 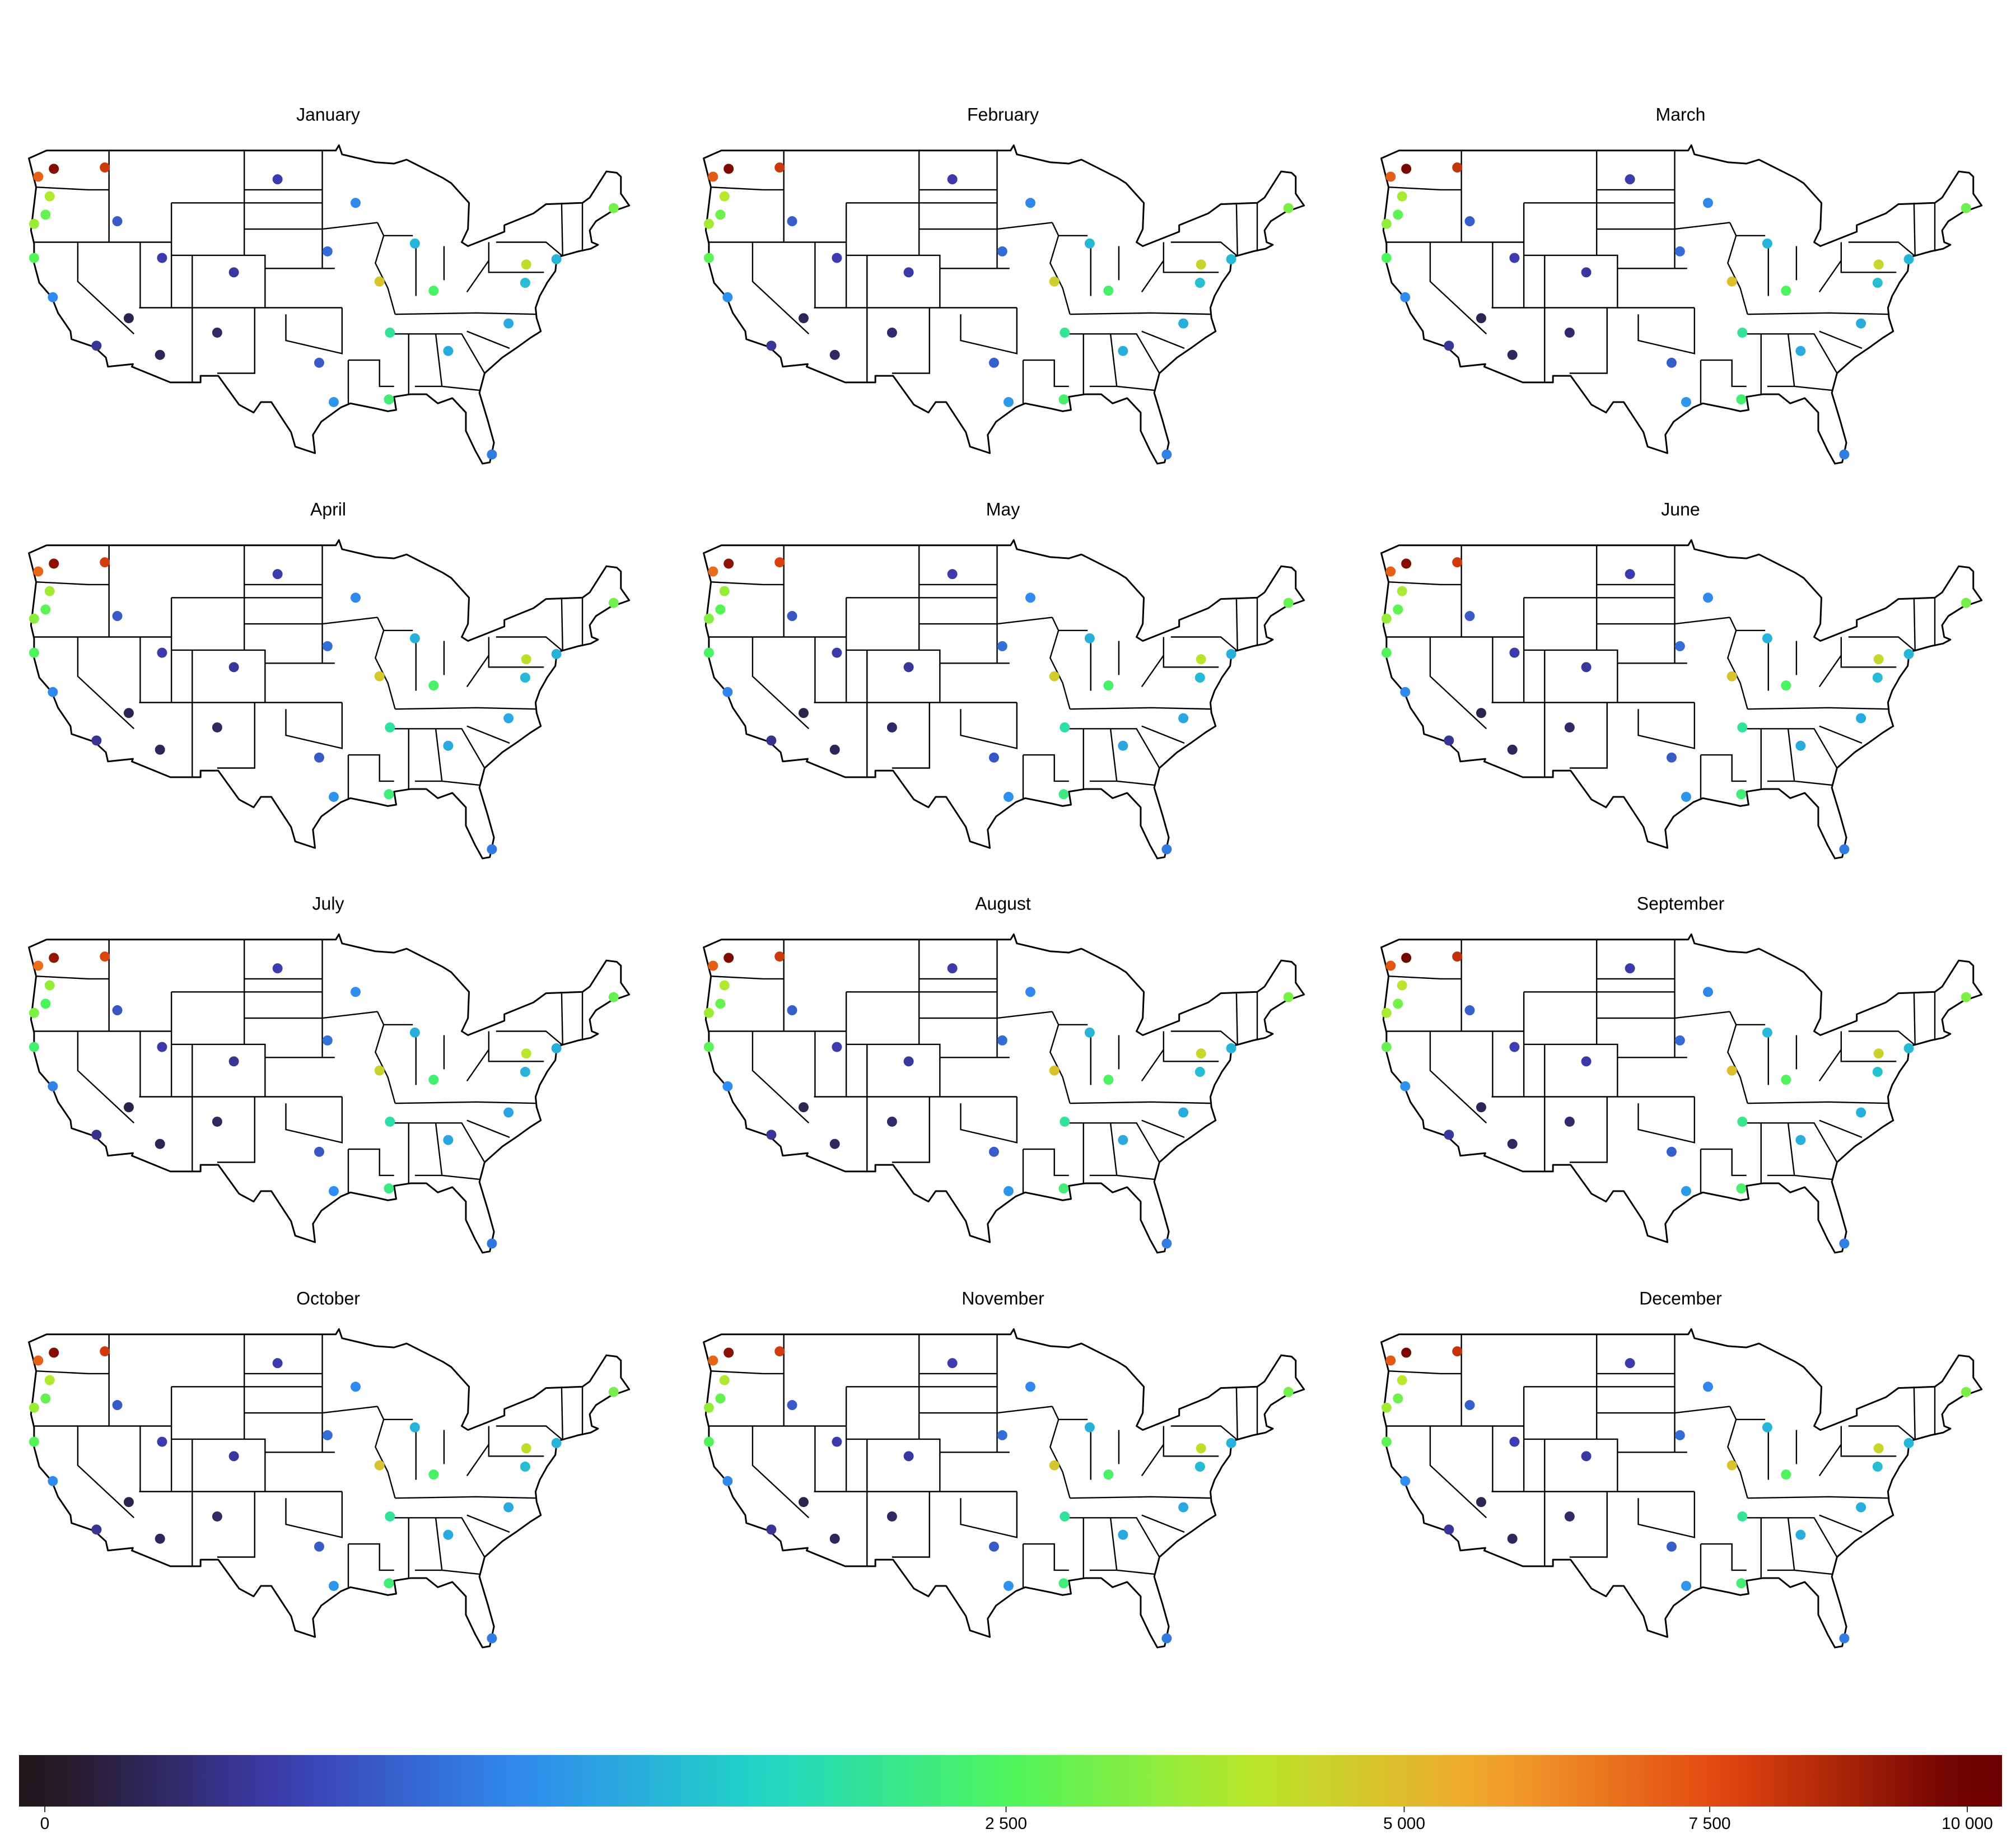 What do you see at coordinates (1004, 284) in the screenshot?
I see `map-panel: February` at bounding box center [1004, 284].